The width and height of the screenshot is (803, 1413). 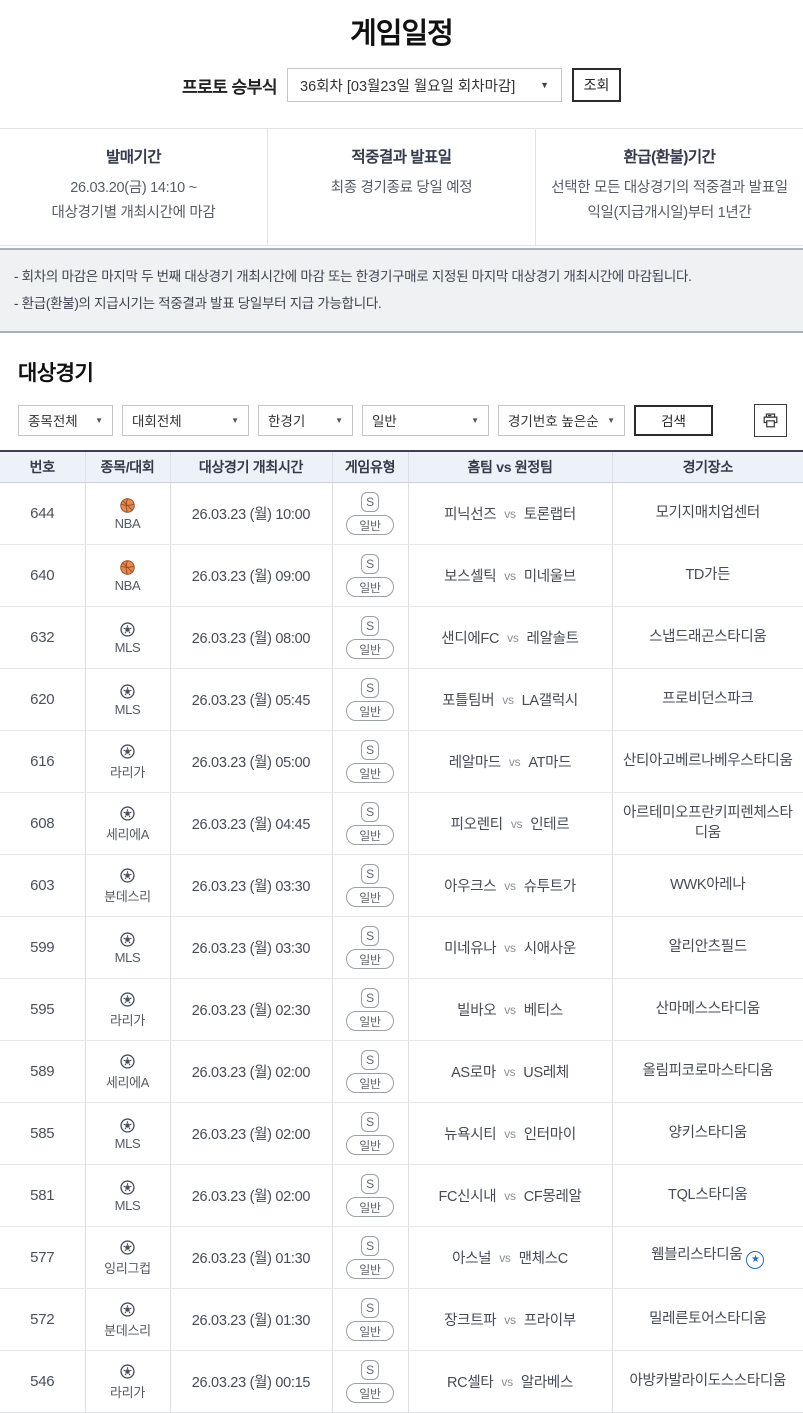 I want to click on col-header-sport: 종목/대회, so click(x=127, y=467).